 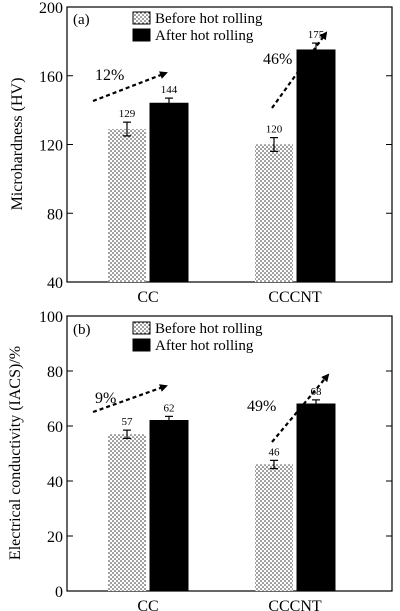 What do you see at coordinates (105, 398) in the screenshot?
I see `increase-label: 9%` at bounding box center [105, 398].